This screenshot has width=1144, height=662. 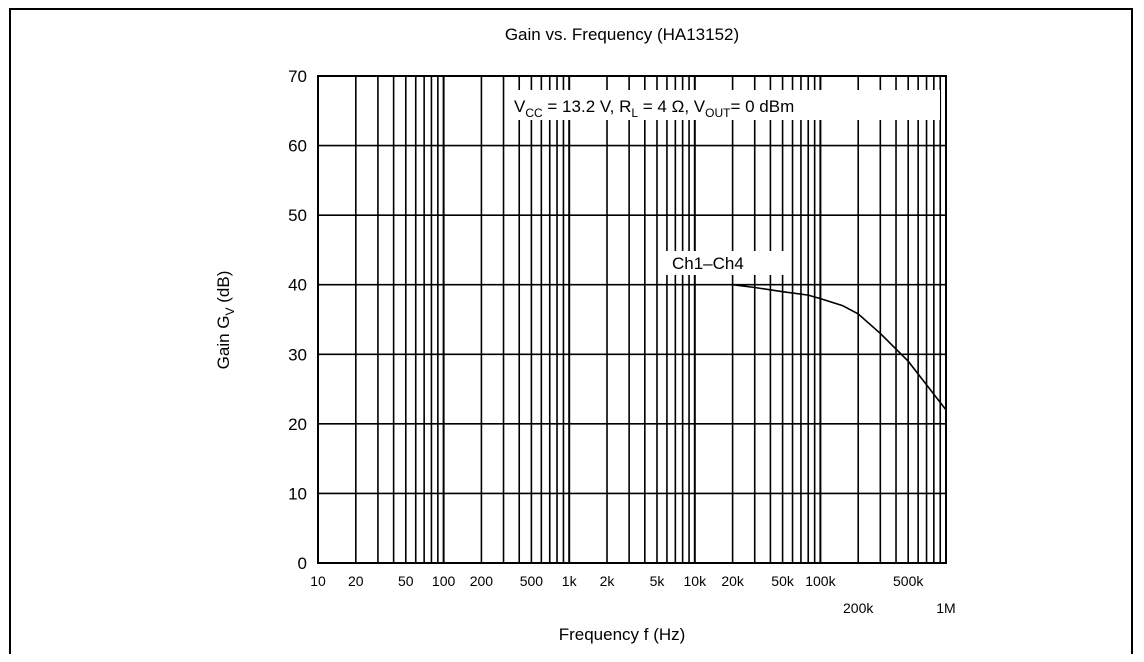 I want to click on x-tick-label: 10, so click(x=318, y=581).